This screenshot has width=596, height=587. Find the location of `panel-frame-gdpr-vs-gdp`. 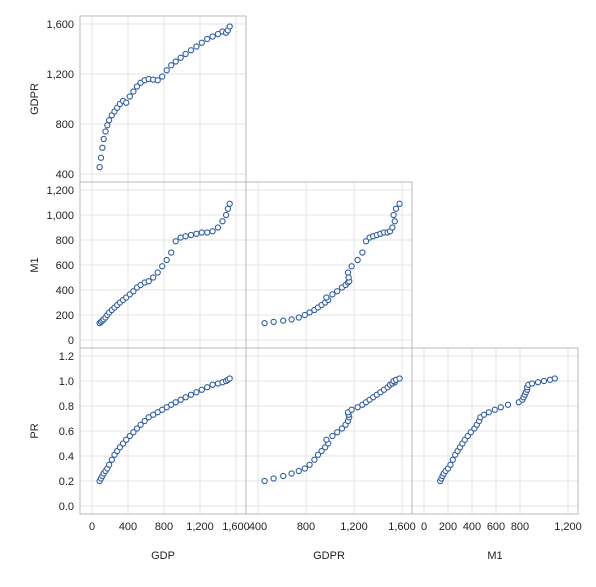

panel-frame-gdpr-vs-gdp is located at coordinates (163, 99).